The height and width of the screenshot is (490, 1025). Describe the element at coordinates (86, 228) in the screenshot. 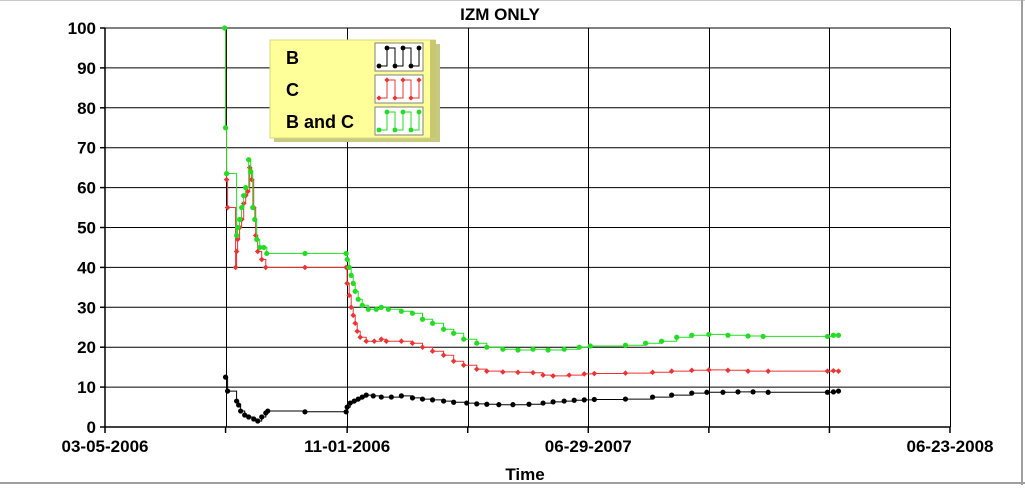

I see `y-tick-label: 50` at that location.